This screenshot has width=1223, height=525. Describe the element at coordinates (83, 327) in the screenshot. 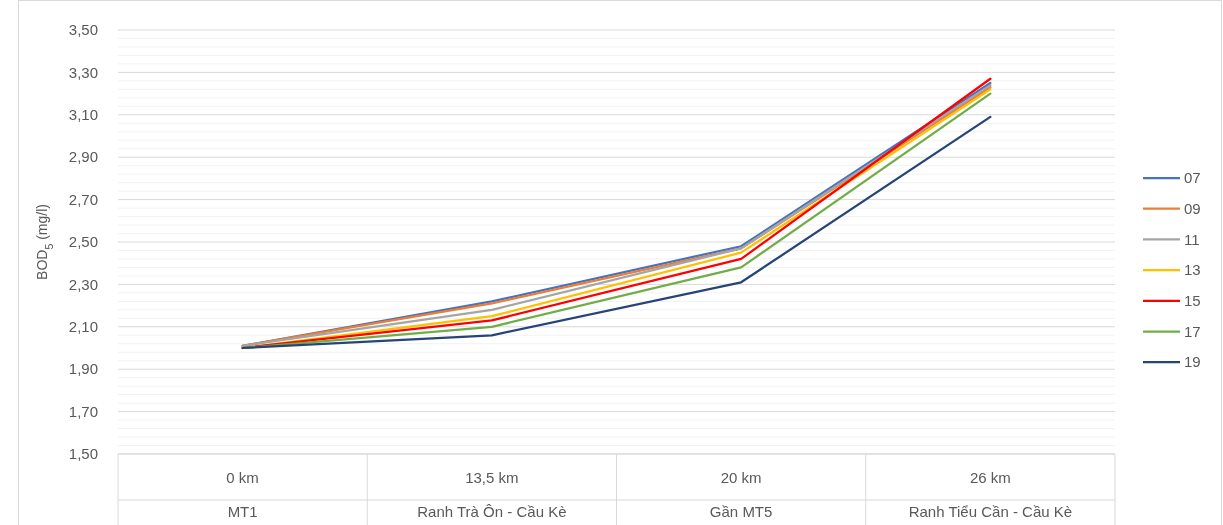

I see `y-tick-label: 2,10` at that location.